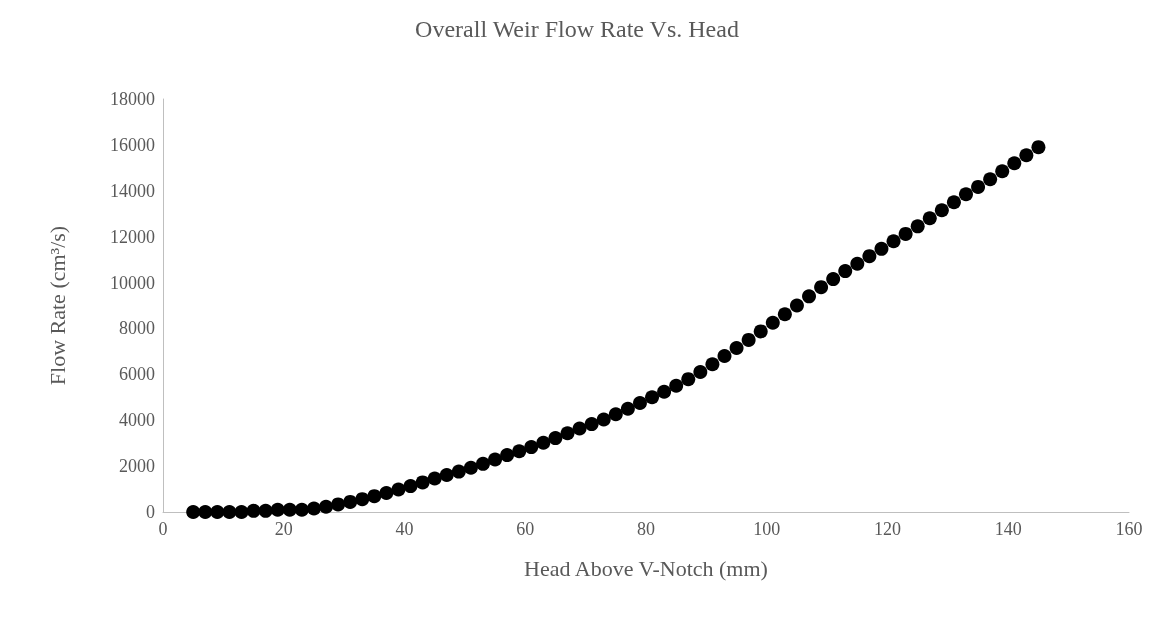  What do you see at coordinates (137, 328) in the screenshot?
I see `y-tick-label: 8000` at bounding box center [137, 328].